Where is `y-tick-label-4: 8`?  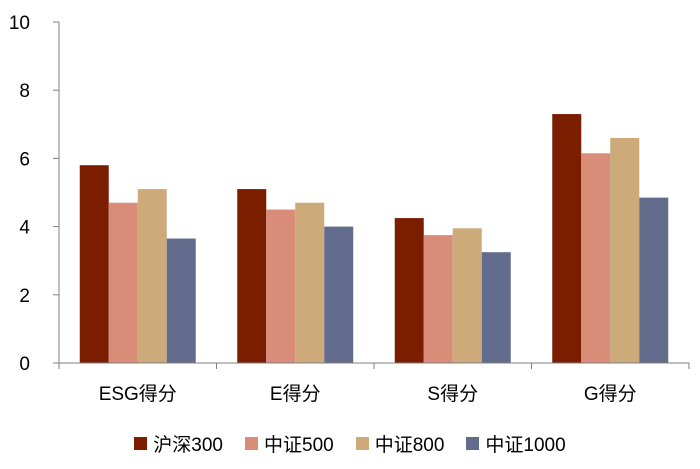 y-tick-label-4: 8 is located at coordinates (24, 91).